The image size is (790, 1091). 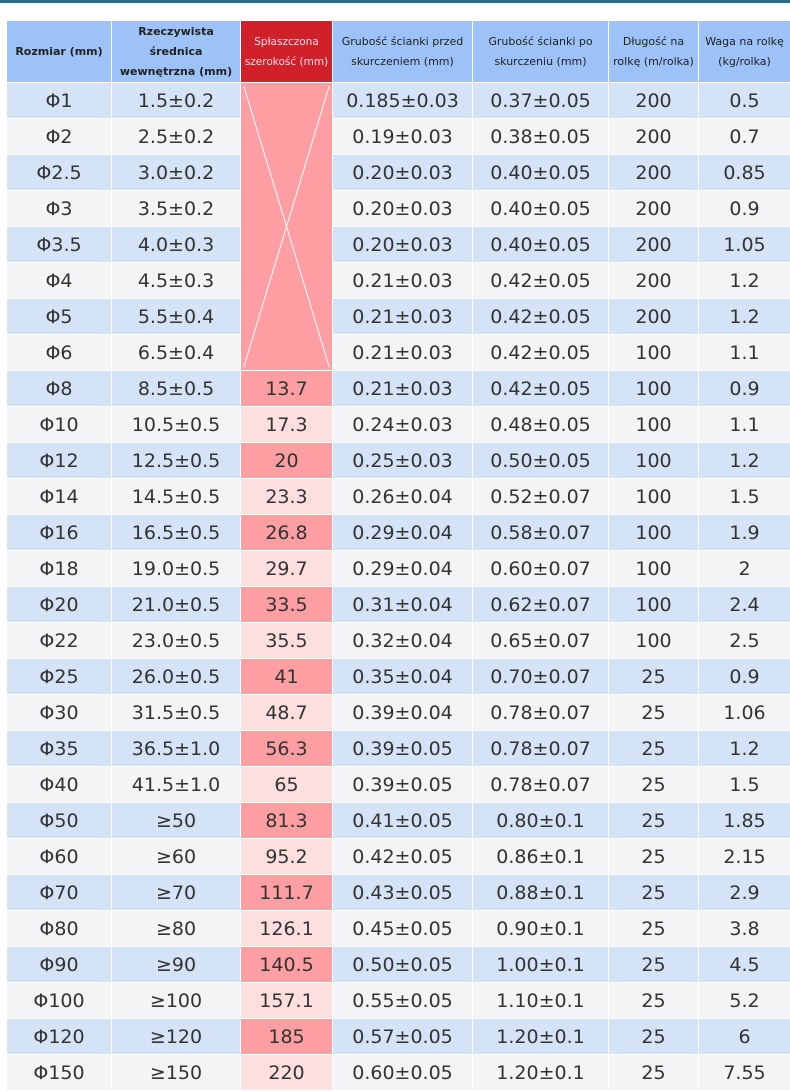 I want to click on cell-wall-after: 0.38±0.05, so click(x=540, y=136).